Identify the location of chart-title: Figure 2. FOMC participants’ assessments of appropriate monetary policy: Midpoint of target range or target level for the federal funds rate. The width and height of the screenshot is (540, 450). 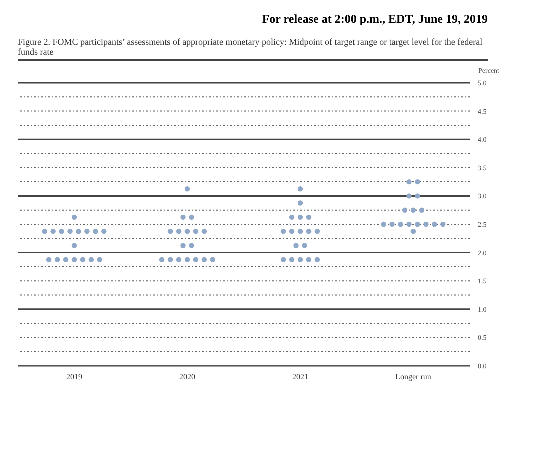
(253, 49).